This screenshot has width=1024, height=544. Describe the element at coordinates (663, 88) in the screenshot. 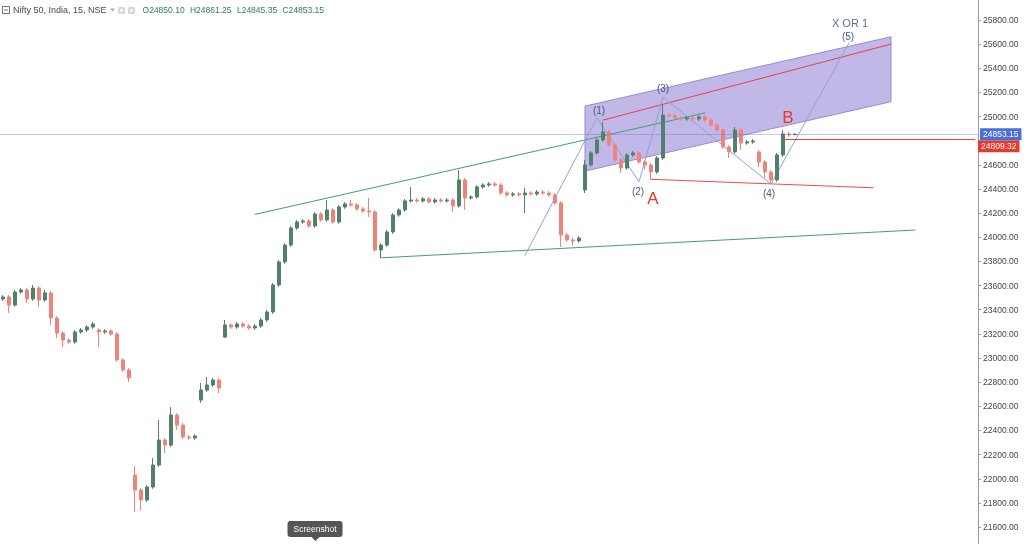

I see `annotation: (3)` at that location.